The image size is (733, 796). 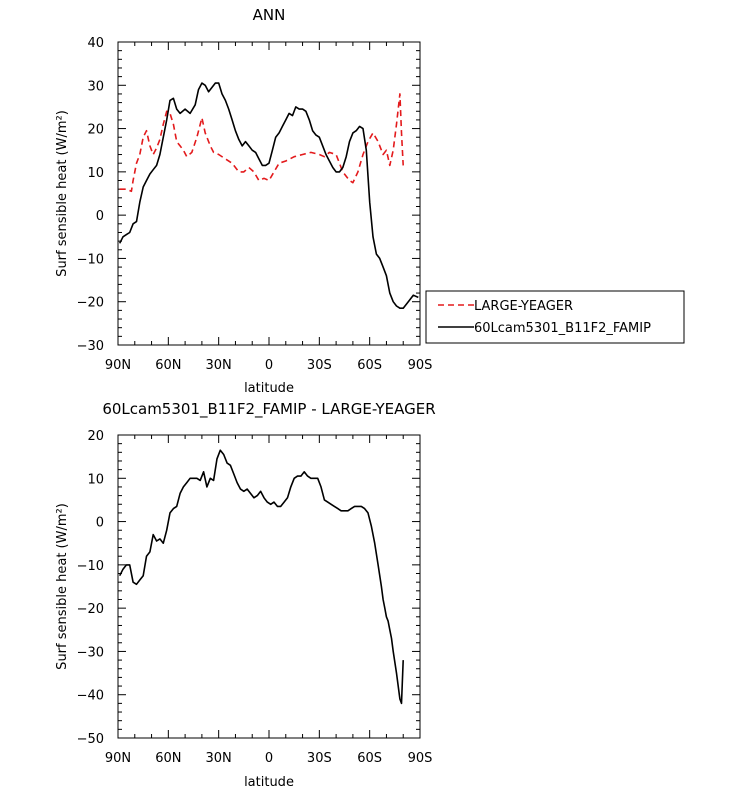 I want to click on chart-title: ANN, so click(x=269, y=15).